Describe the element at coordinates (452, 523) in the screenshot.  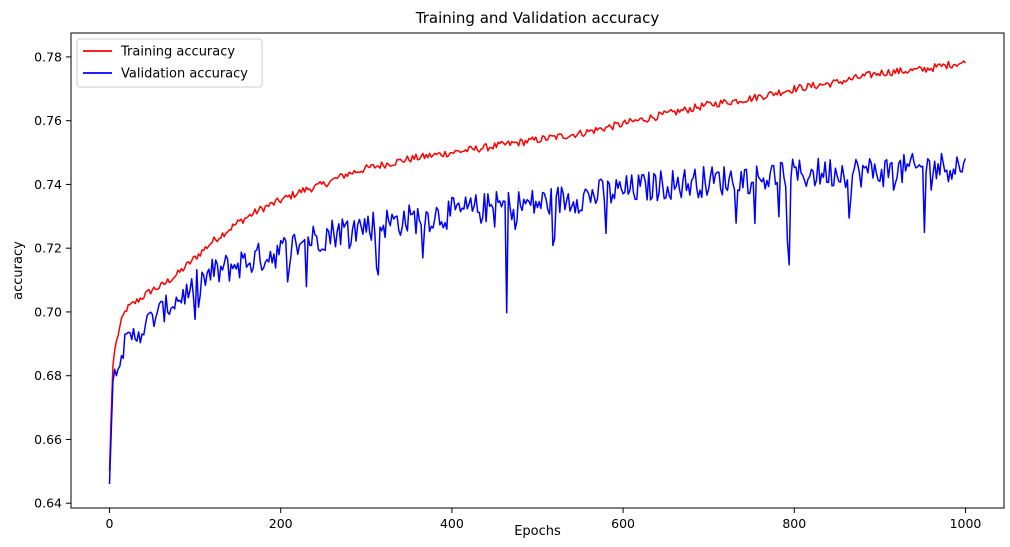
I see `x-tick-label: 400` at that location.